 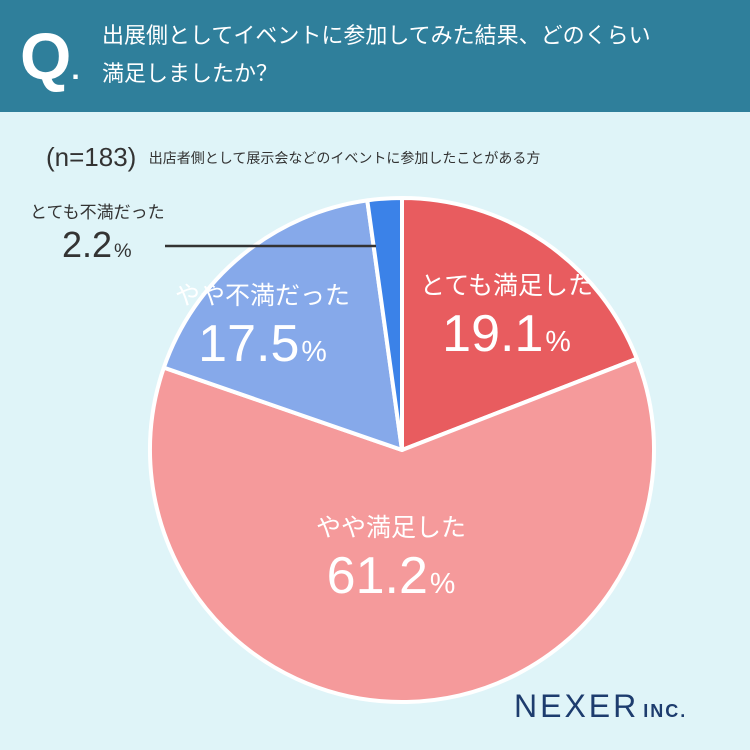 I want to click on q-badge: Q., so click(x=50, y=56).